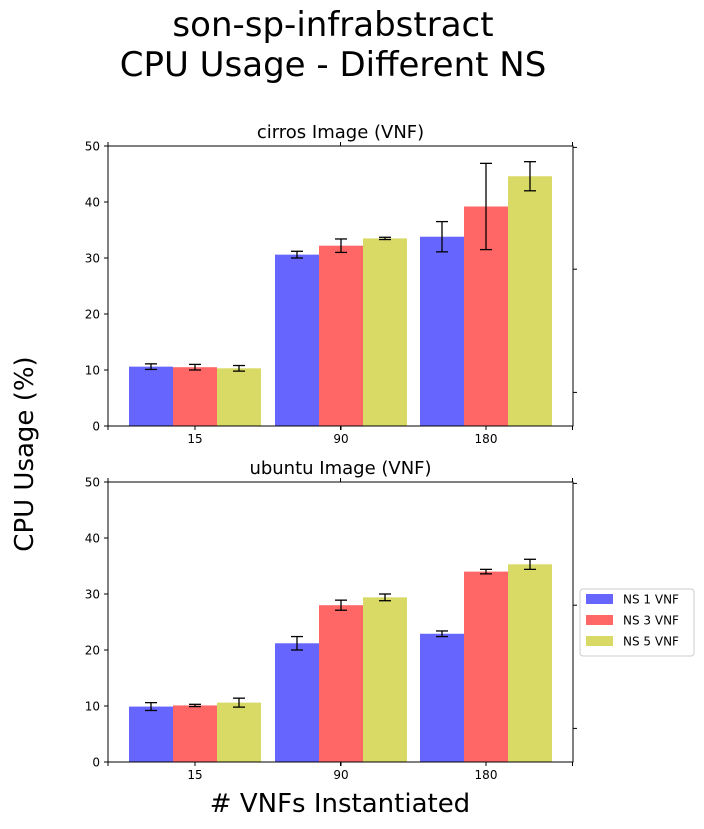 Image resolution: width=704 pixels, height=829 pixels. I want to click on cirros-y-tick-label: 30, so click(92, 259).